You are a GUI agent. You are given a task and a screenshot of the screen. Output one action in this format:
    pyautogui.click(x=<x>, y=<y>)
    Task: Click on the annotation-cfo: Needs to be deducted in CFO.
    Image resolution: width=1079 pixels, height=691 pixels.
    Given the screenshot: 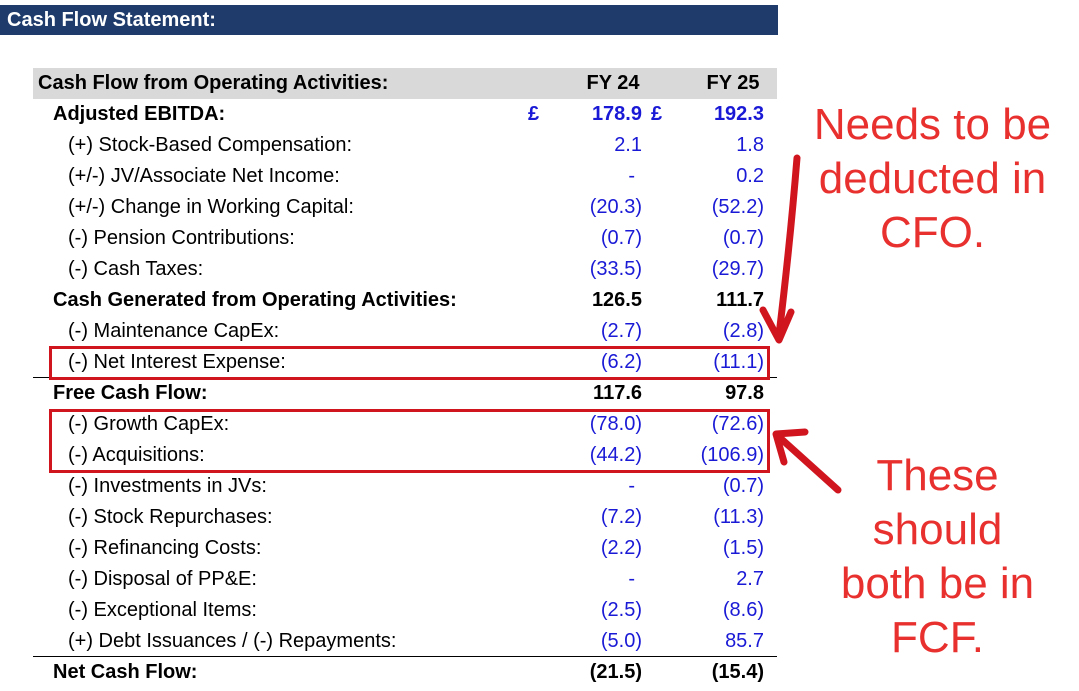 What is the action you would take?
    pyautogui.click(x=932, y=179)
    